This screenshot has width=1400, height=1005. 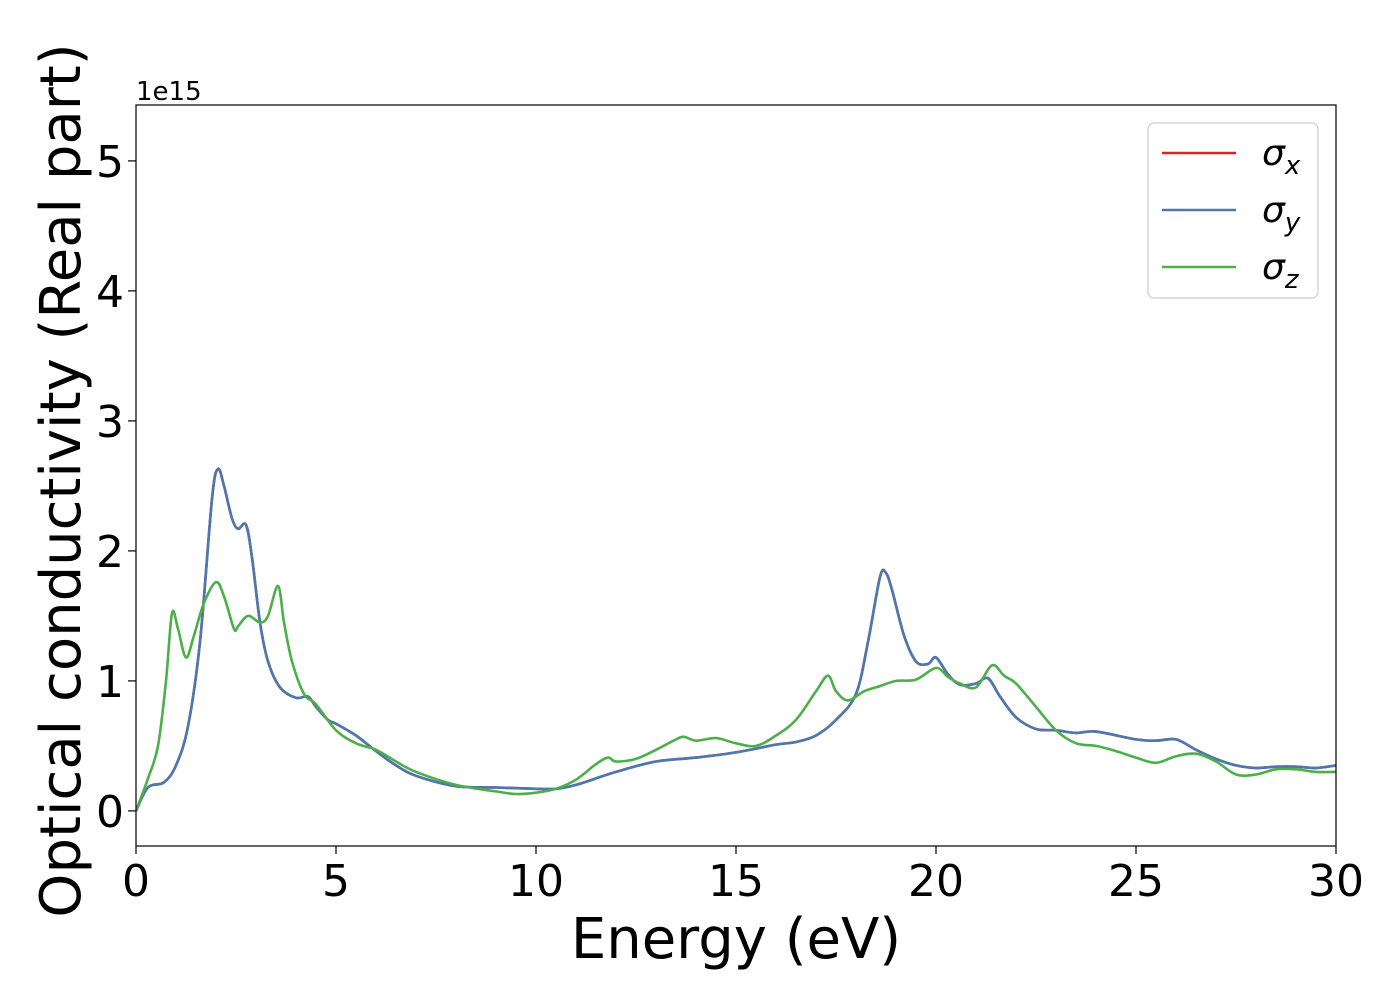 I want to click on x-tick-label: 10, so click(x=536, y=881).